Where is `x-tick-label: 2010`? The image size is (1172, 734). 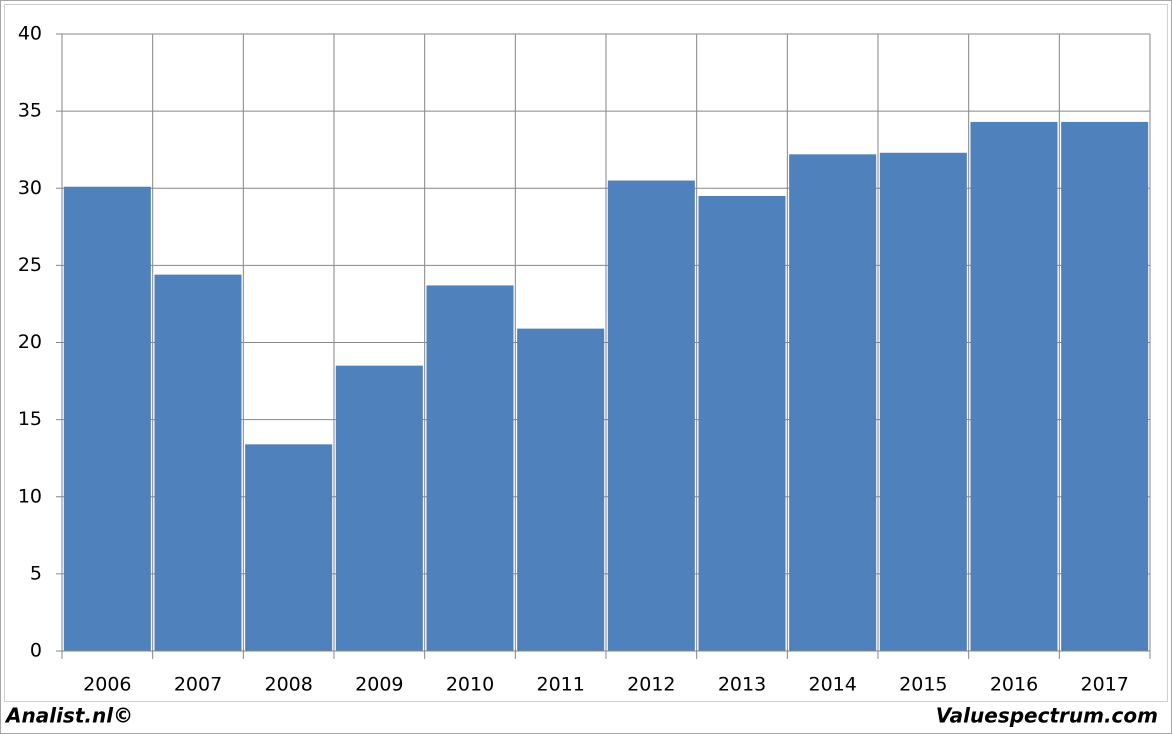
x-tick-label: 2010 is located at coordinates (470, 685).